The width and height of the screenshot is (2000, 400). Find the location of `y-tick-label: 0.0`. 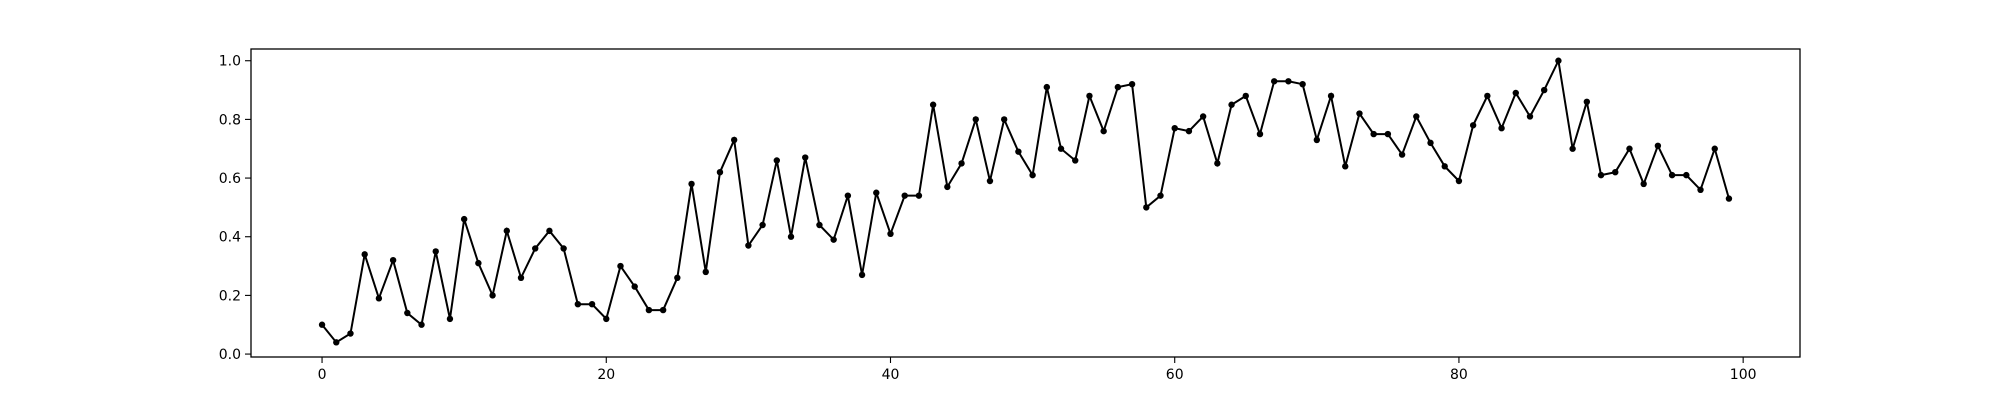

y-tick-label: 0.0 is located at coordinates (230, 355).